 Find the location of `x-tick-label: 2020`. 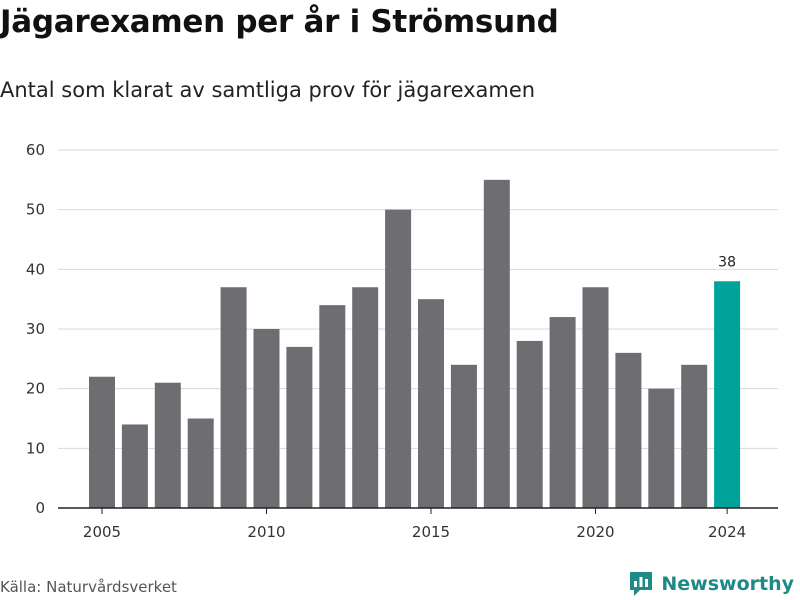

x-tick-label: 2020 is located at coordinates (595, 532).